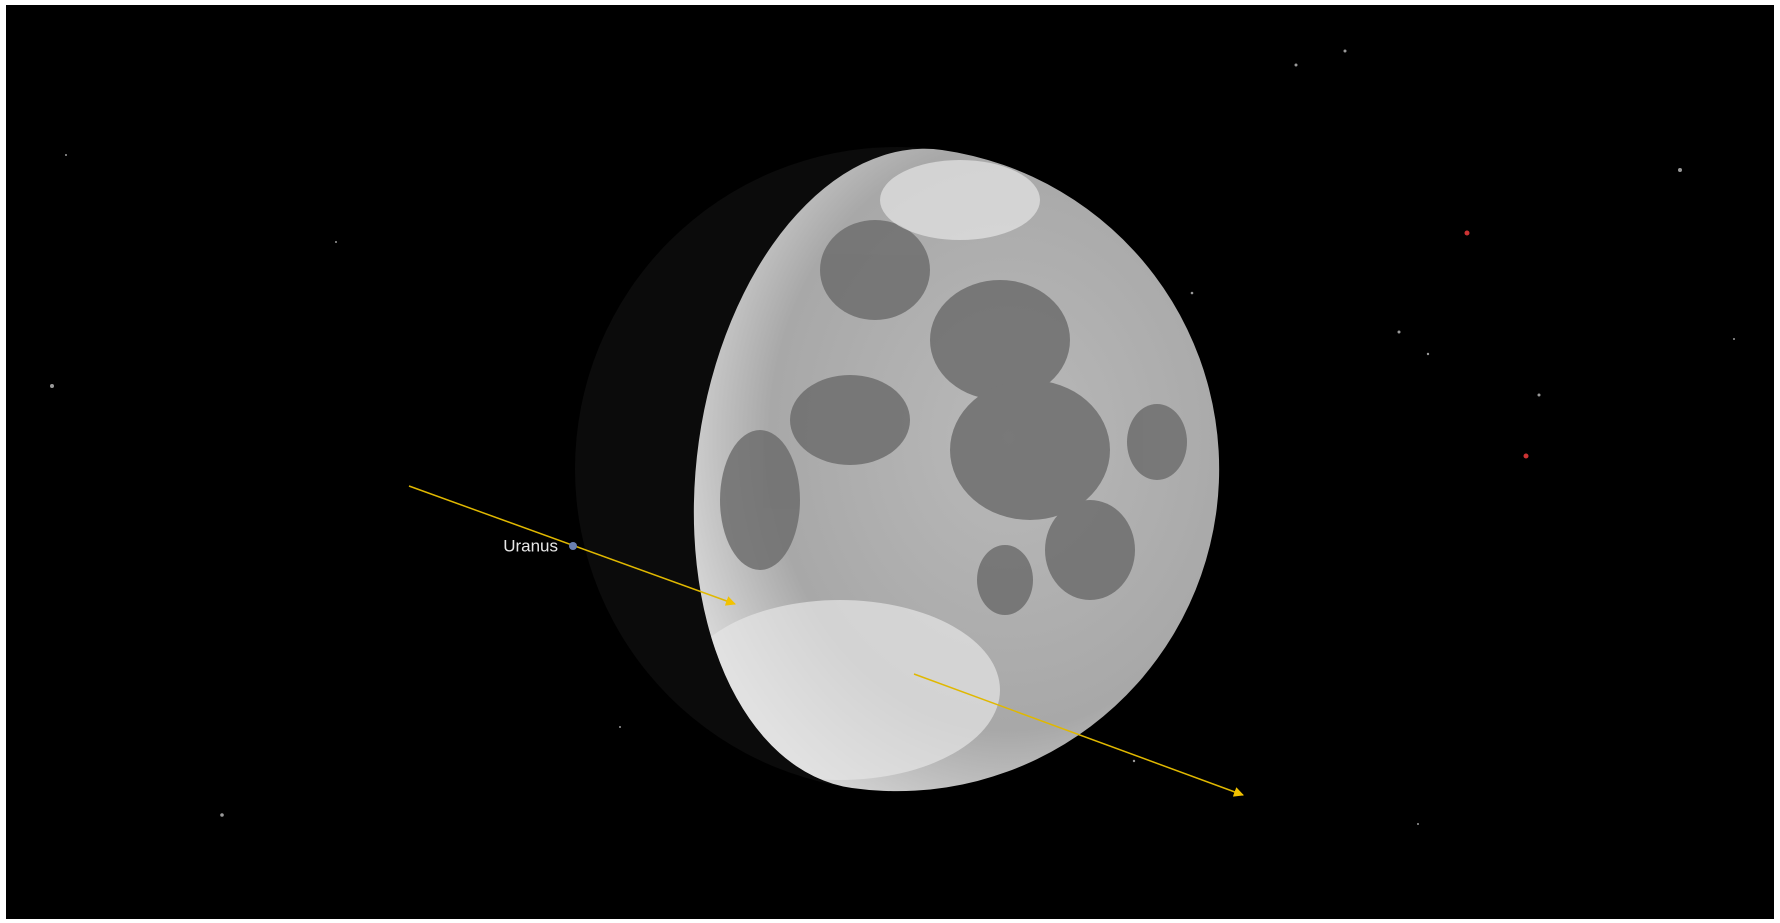  Describe the element at coordinates (1078, 735) in the screenshot. I see `motion-arrow` at that location.